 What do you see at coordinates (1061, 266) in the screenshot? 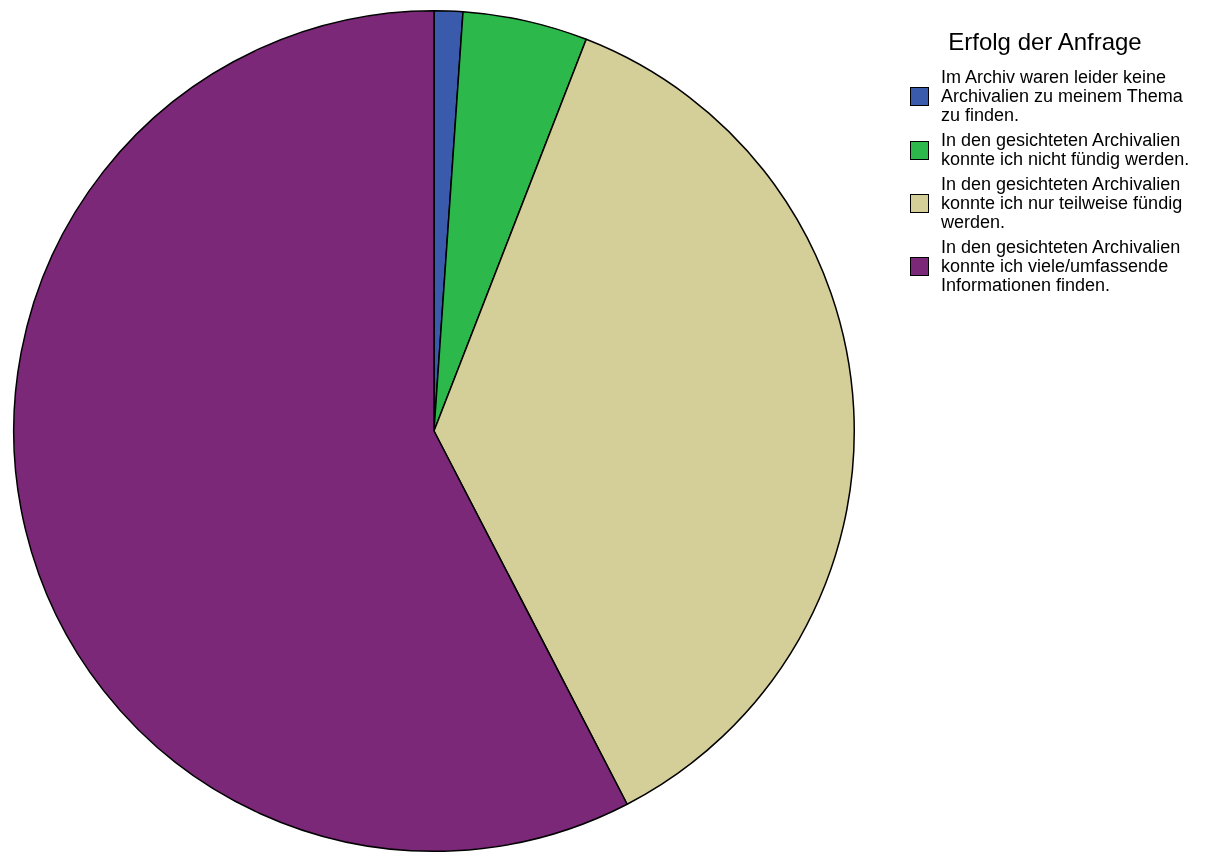
I see `legend-label: In den gesichteten Archivalien konnte ich viele/umfassende Informationen finden.` at bounding box center [1061, 266].